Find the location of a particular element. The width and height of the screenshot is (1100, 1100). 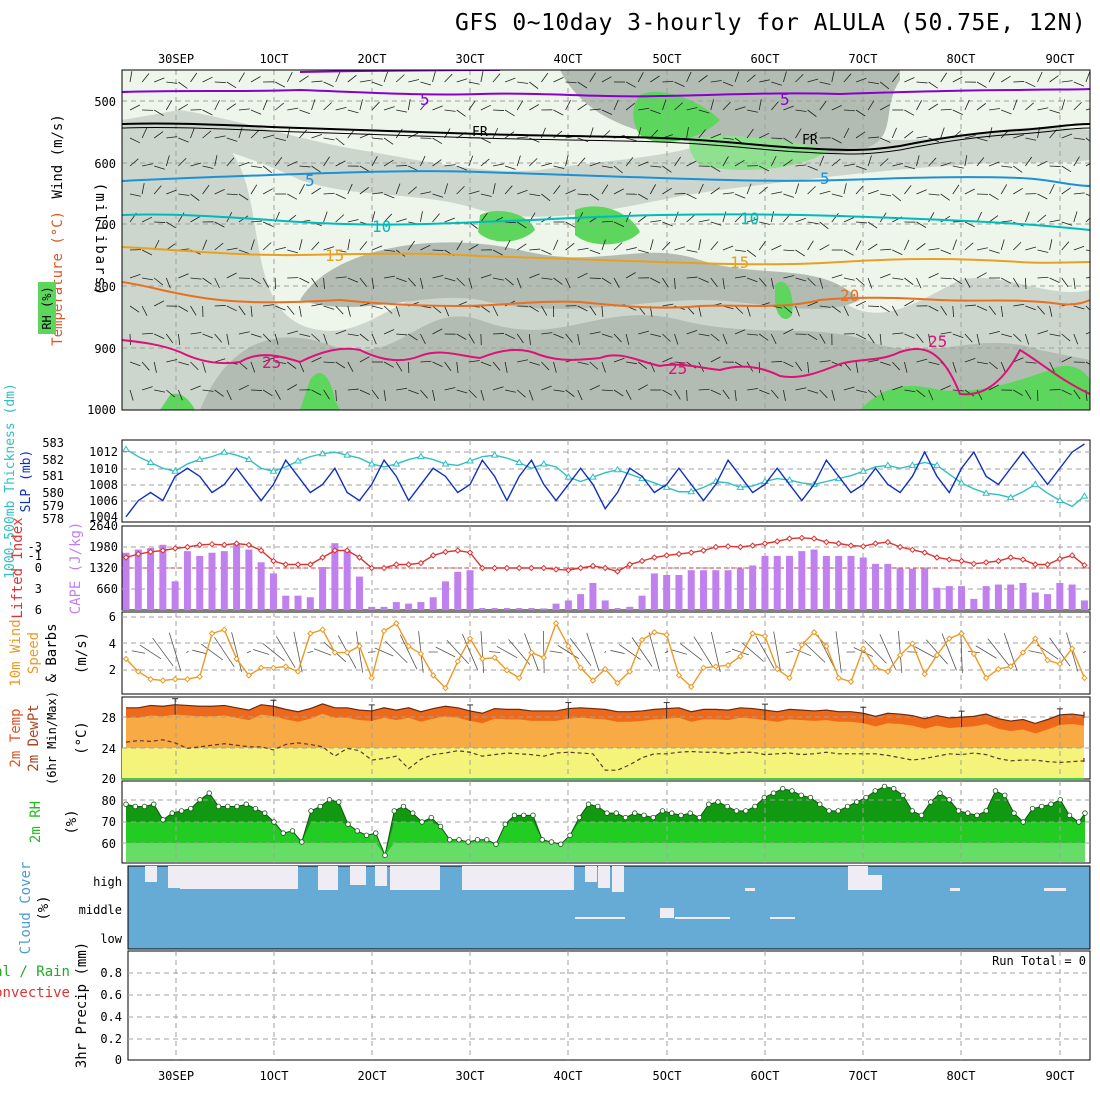

y-tick: 1320 is located at coordinates (103, 568).